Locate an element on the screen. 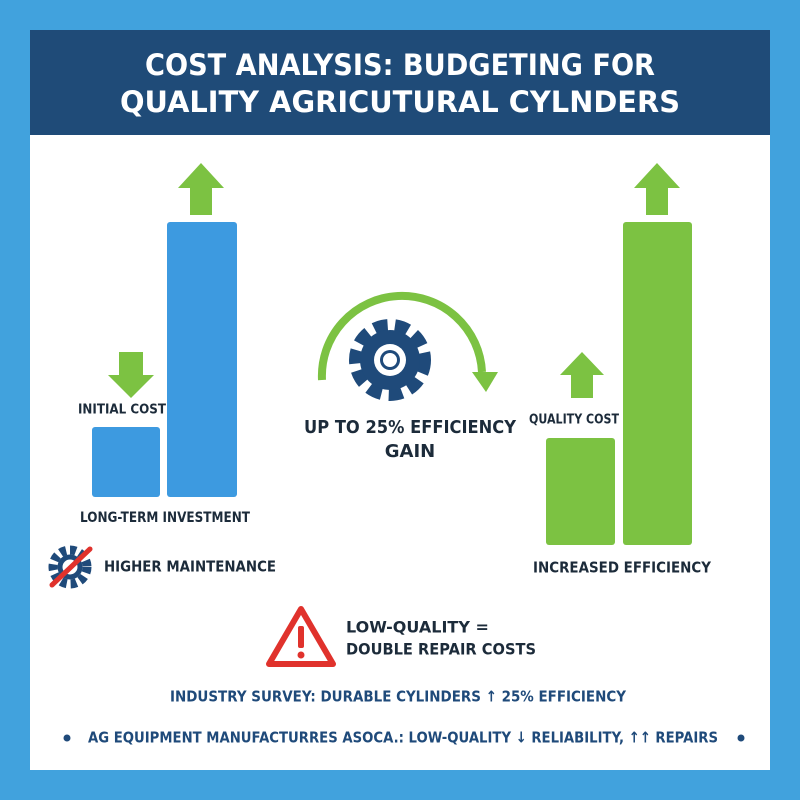 This screenshot has width=800, height=800. label: INITIAL COST is located at coordinates (122, 410).